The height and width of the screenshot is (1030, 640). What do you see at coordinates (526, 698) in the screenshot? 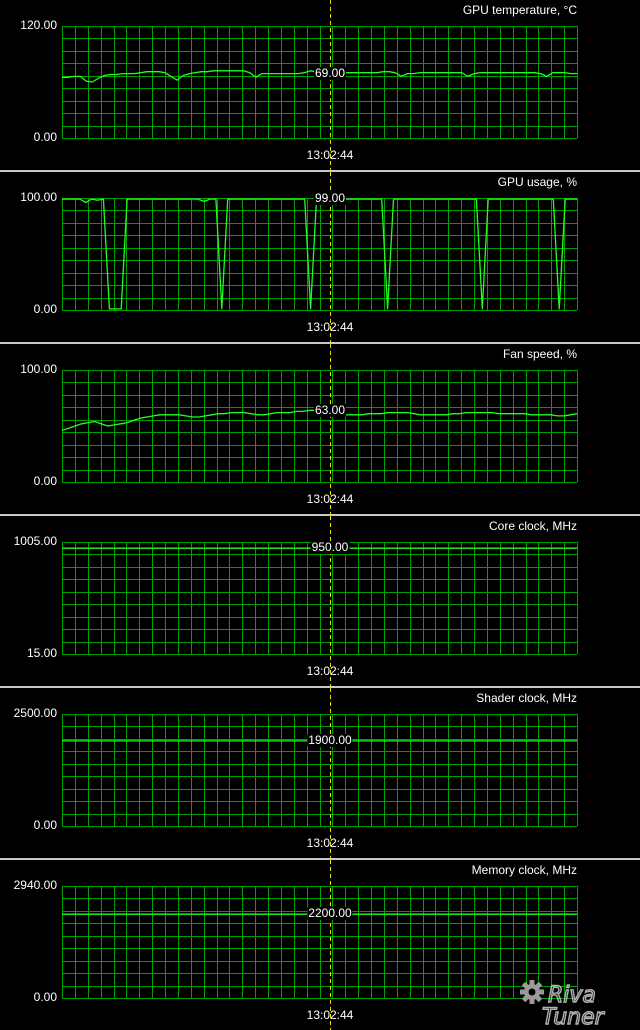
I see `shader-clock-title: Shader clock, MHz` at bounding box center [526, 698].